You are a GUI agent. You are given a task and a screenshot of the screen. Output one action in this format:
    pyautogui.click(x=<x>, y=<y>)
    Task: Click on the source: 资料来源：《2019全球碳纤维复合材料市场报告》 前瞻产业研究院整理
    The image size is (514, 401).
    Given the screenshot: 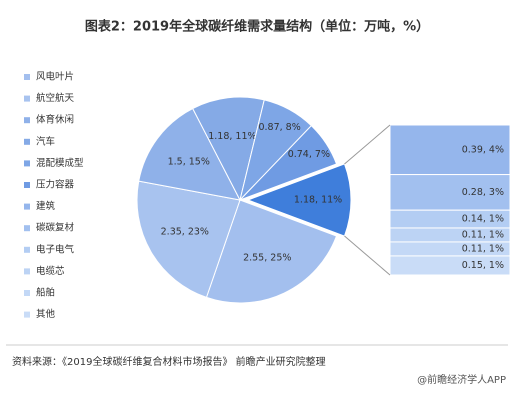 What is the action you would take?
    pyautogui.click(x=169, y=361)
    